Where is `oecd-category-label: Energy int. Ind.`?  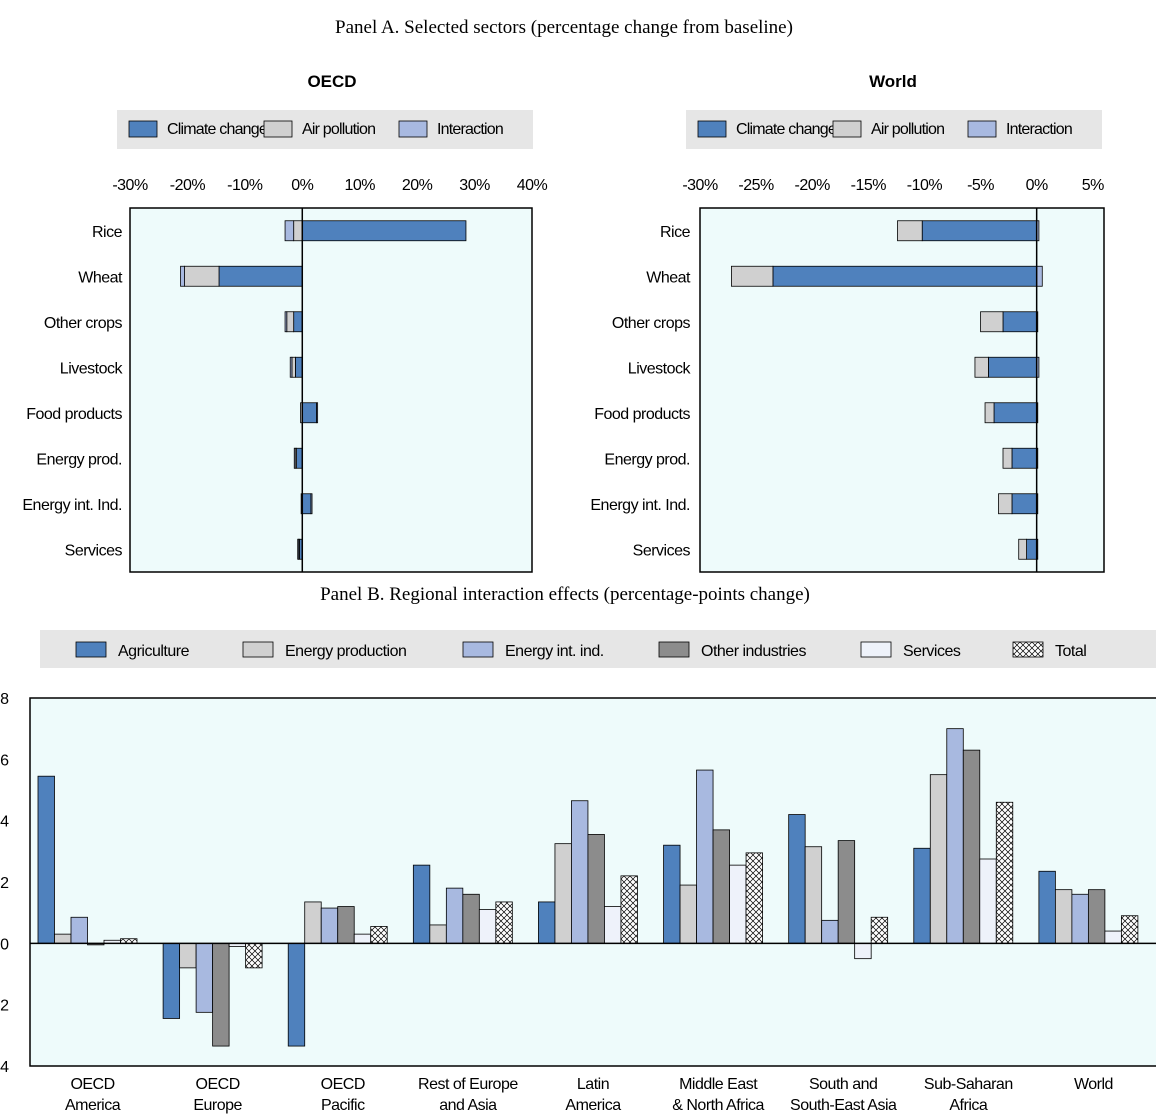 oecd-category-label: Energy int. Ind. is located at coordinates (72, 505).